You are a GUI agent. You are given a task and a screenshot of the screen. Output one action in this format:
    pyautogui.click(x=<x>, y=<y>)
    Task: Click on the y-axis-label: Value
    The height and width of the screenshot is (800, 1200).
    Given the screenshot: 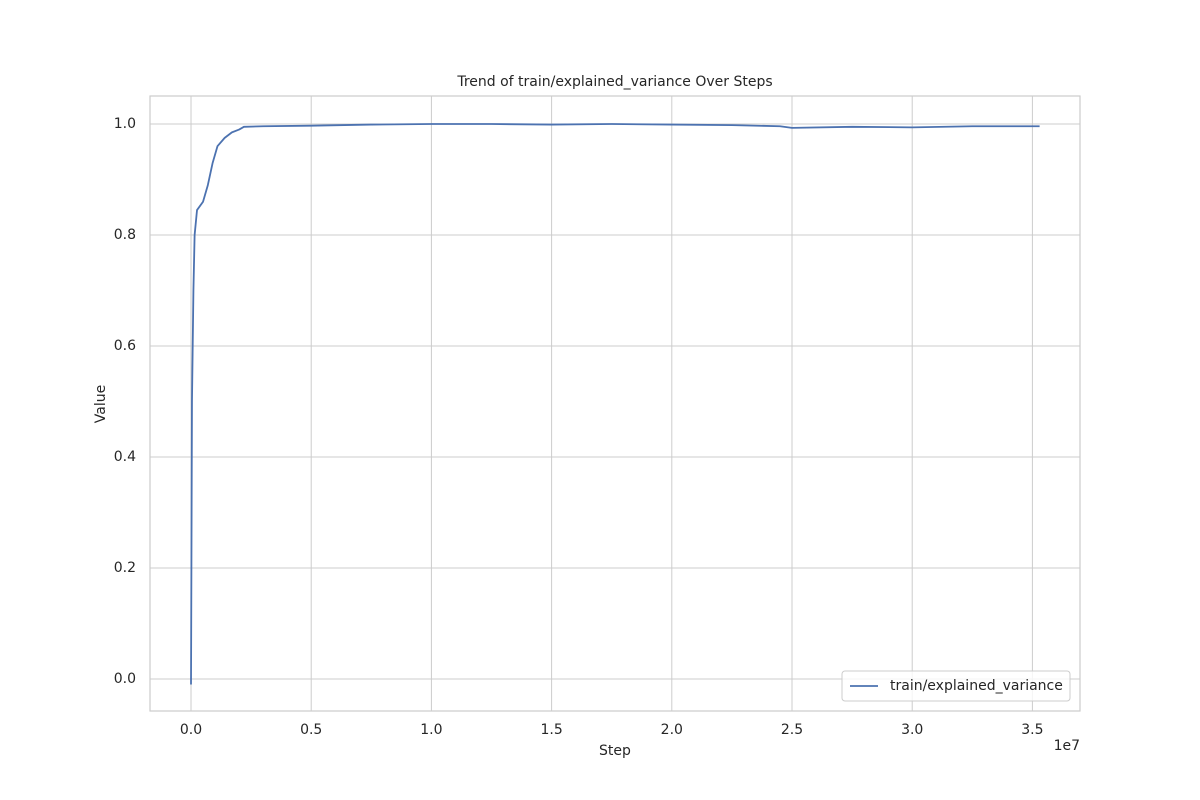 What is the action you would take?
    pyautogui.click(x=101, y=404)
    